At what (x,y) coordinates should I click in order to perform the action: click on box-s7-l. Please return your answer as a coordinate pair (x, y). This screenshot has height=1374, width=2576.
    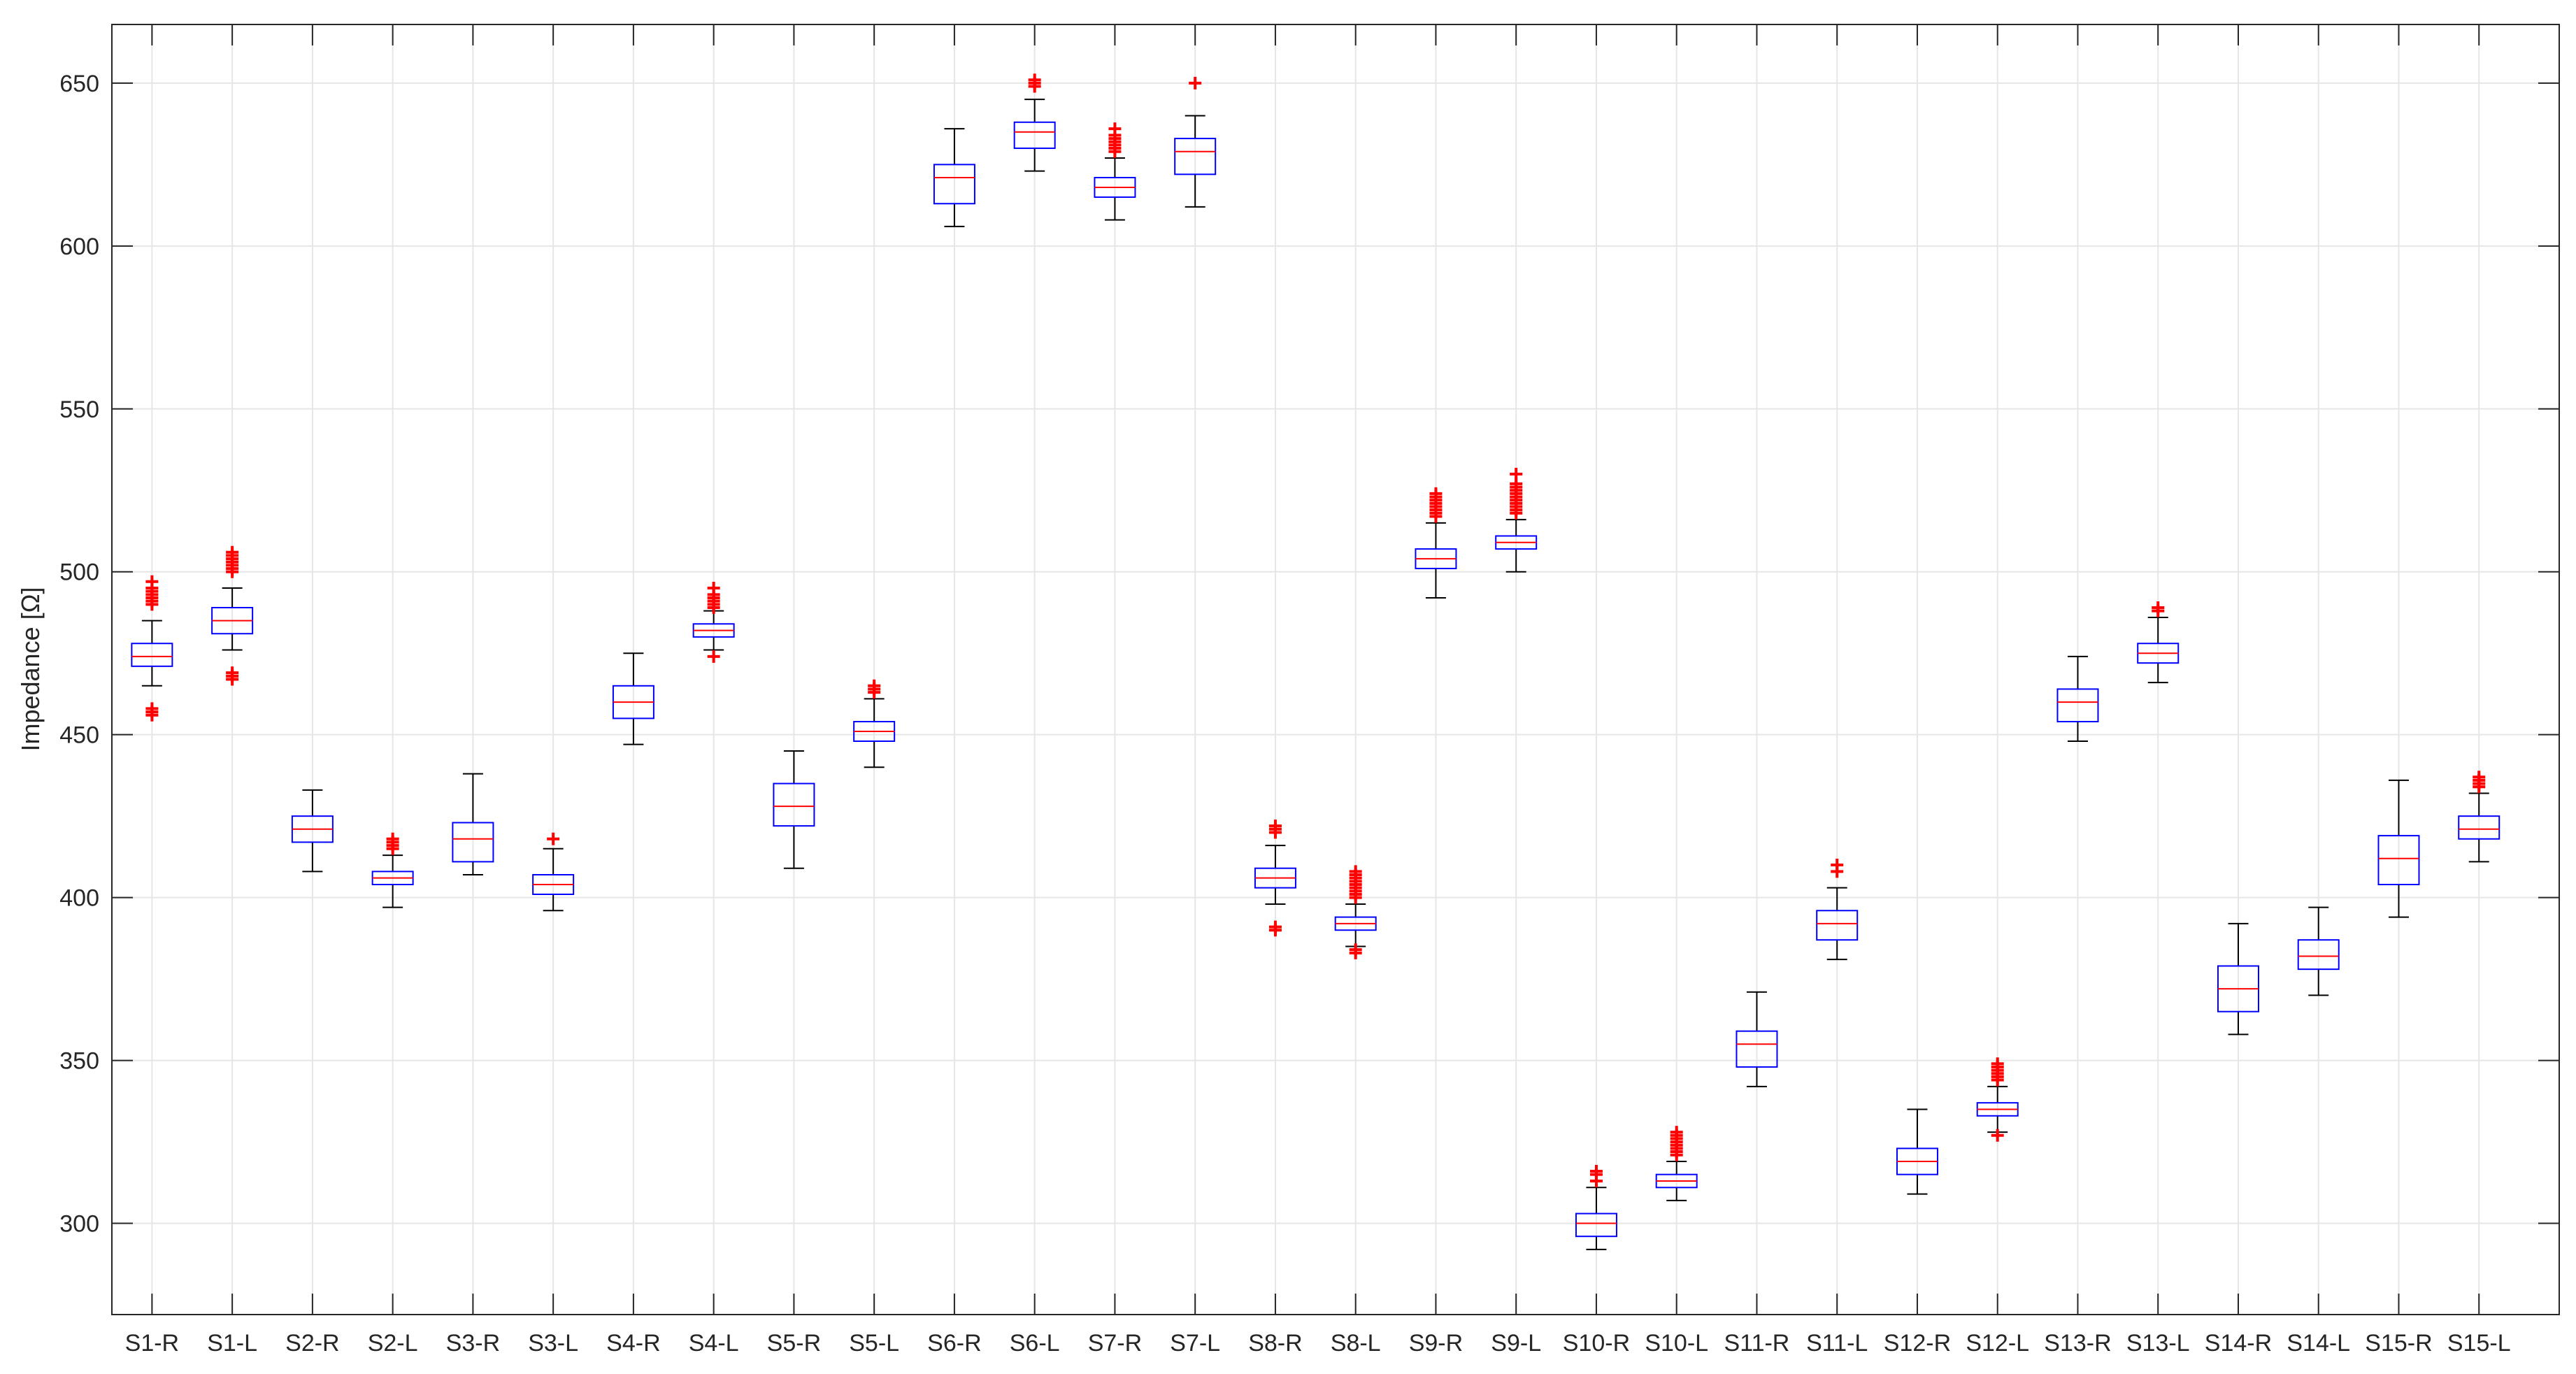
    Looking at the image, I should click on (1195, 142).